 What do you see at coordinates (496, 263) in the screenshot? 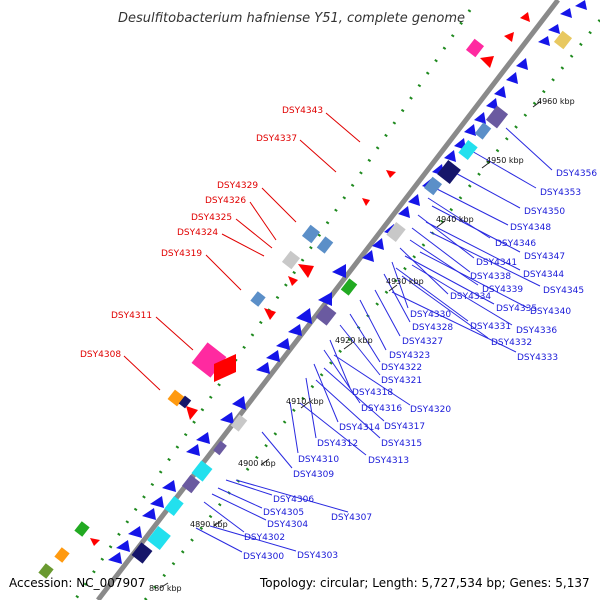
I see `gene-label-reverse: DSY4341` at bounding box center [496, 263].